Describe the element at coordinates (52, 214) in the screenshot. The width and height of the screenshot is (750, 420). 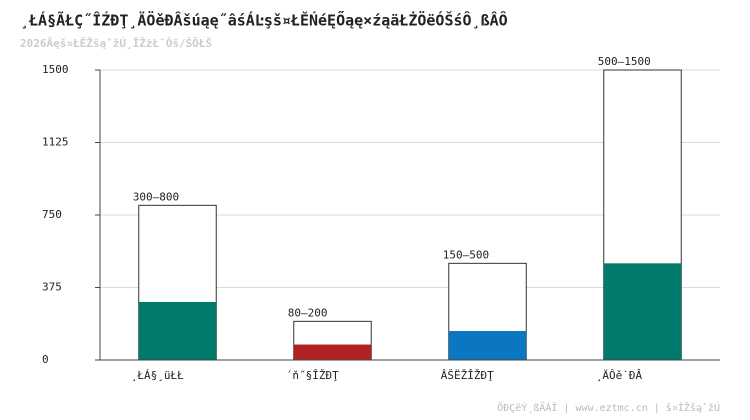
I see `y-tick-label: 750` at that location.